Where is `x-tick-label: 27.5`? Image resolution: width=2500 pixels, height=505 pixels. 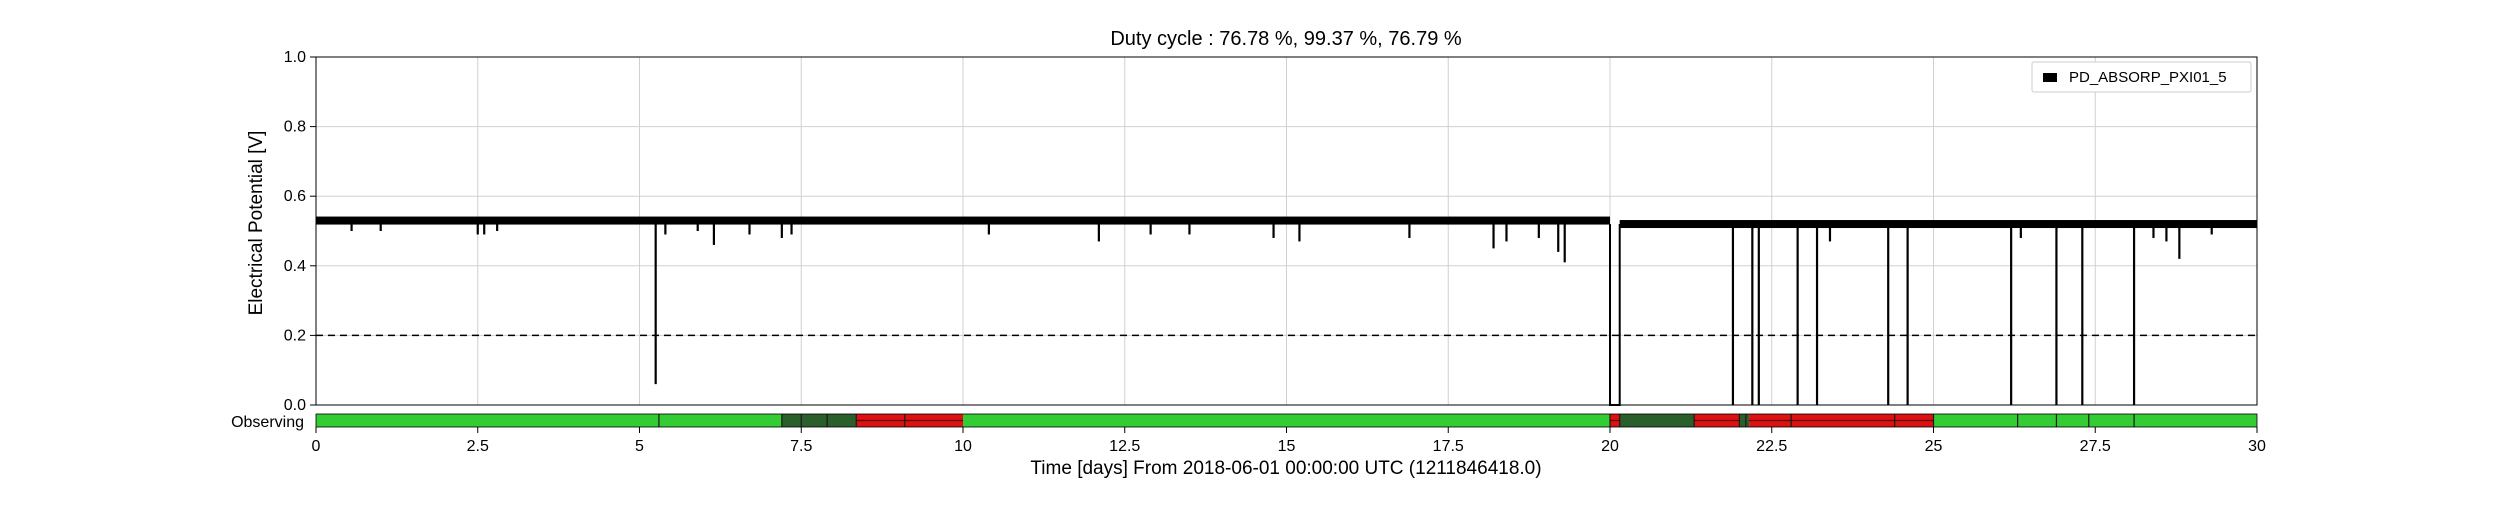 x-tick-label: 27.5 is located at coordinates (2095, 446).